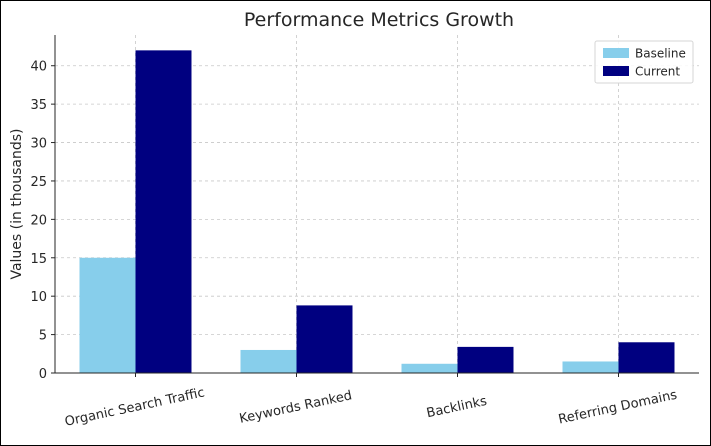  What do you see at coordinates (456, 407) in the screenshot?
I see `x-tick-label: Backlinks` at bounding box center [456, 407].